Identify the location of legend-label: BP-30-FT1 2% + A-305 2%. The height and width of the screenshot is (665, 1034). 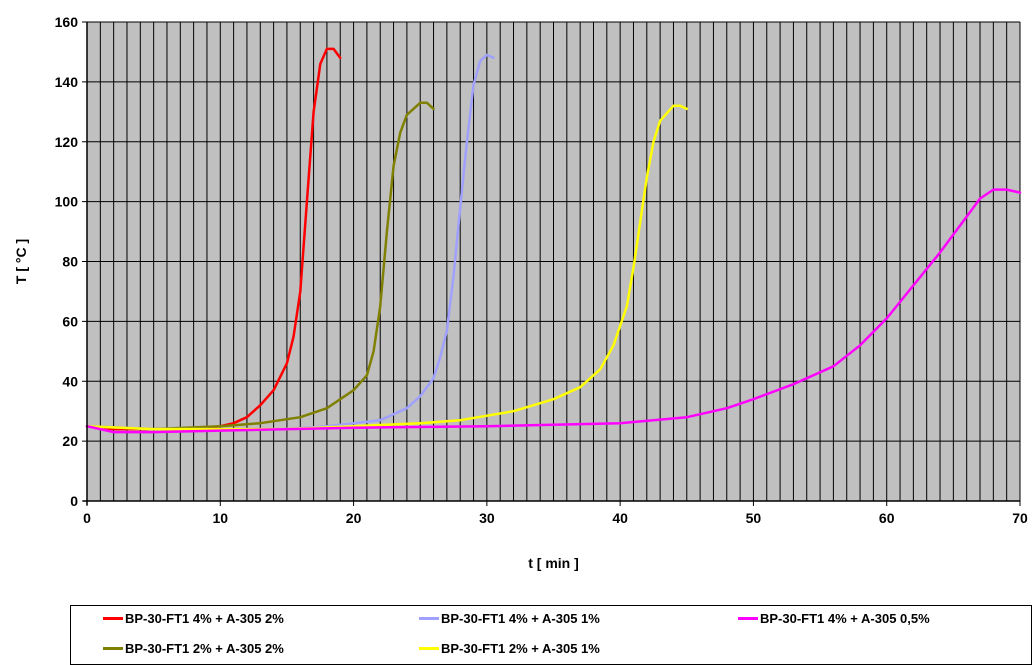
(204, 648).